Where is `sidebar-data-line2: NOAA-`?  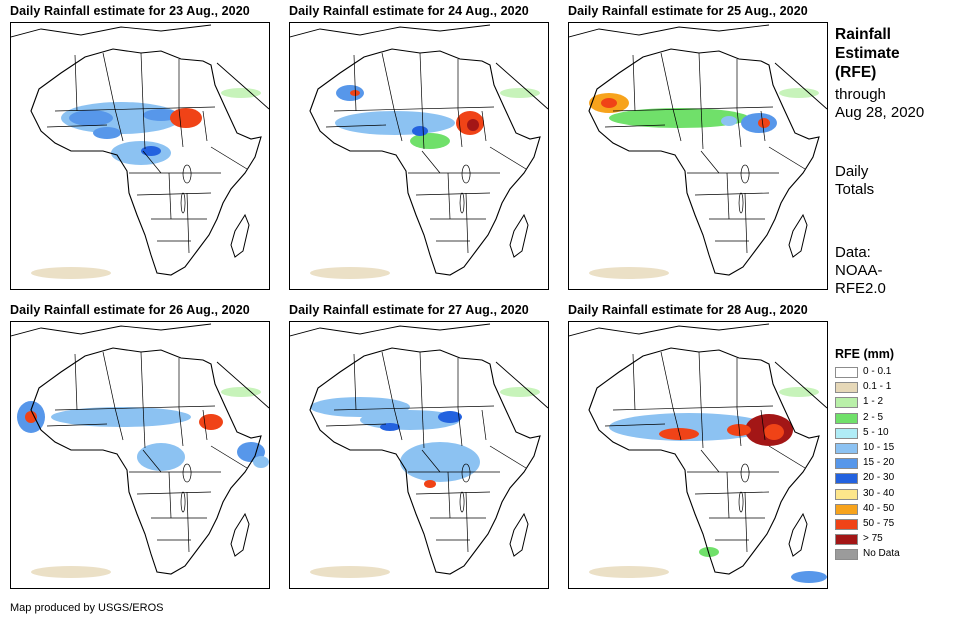 sidebar-data-line2: NOAA- is located at coordinates (859, 270).